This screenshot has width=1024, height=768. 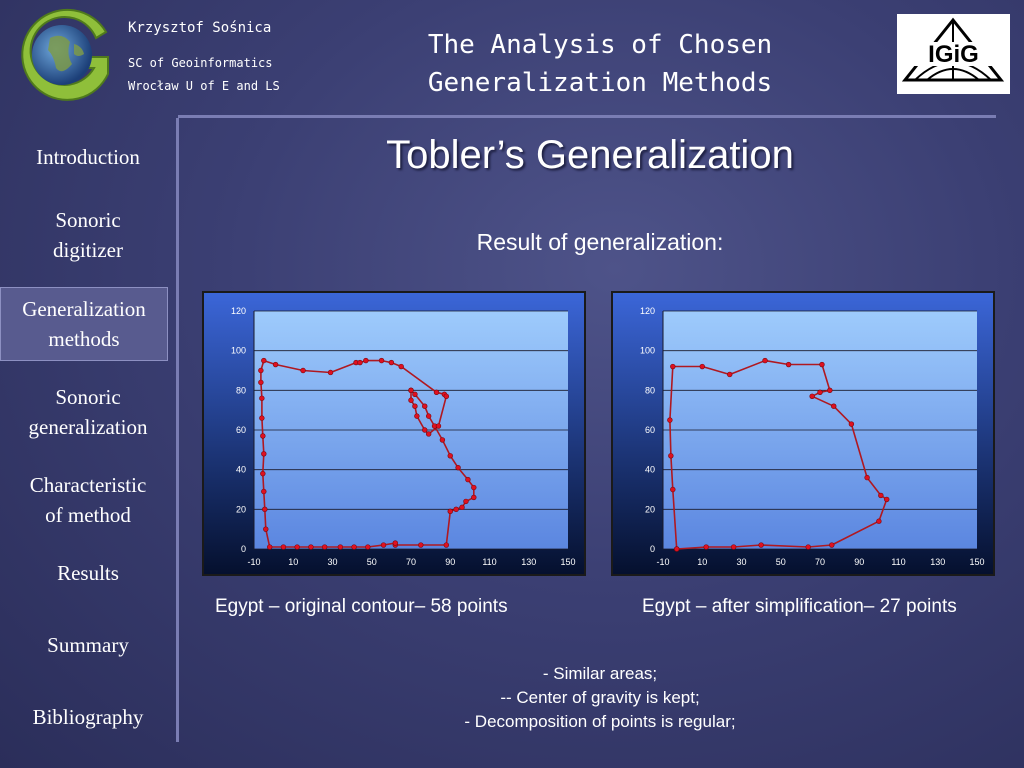 I want to click on igig-logo: IGiG, so click(x=953, y=54).